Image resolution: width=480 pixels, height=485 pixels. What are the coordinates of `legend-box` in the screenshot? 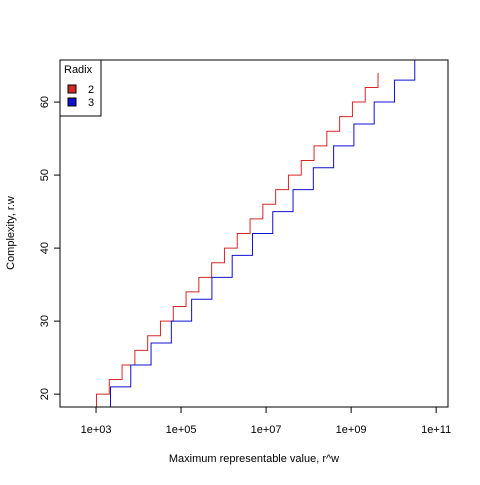 It's located at (80, 88).